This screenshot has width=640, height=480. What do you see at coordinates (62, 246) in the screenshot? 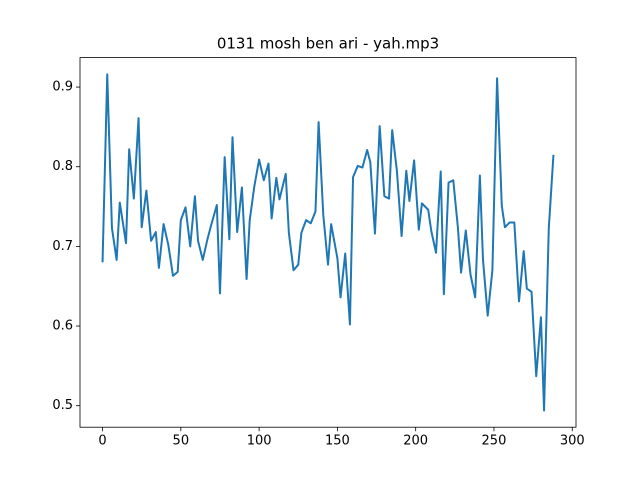
I see `y-tick-label: 0.7` at bounding box center [62, 246].